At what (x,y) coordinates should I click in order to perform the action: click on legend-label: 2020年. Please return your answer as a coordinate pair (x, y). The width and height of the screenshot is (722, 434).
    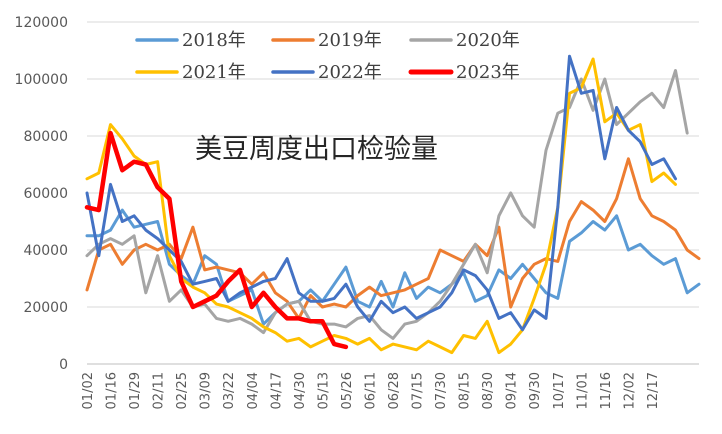
    Looking at the image, I should click on (488, 40).